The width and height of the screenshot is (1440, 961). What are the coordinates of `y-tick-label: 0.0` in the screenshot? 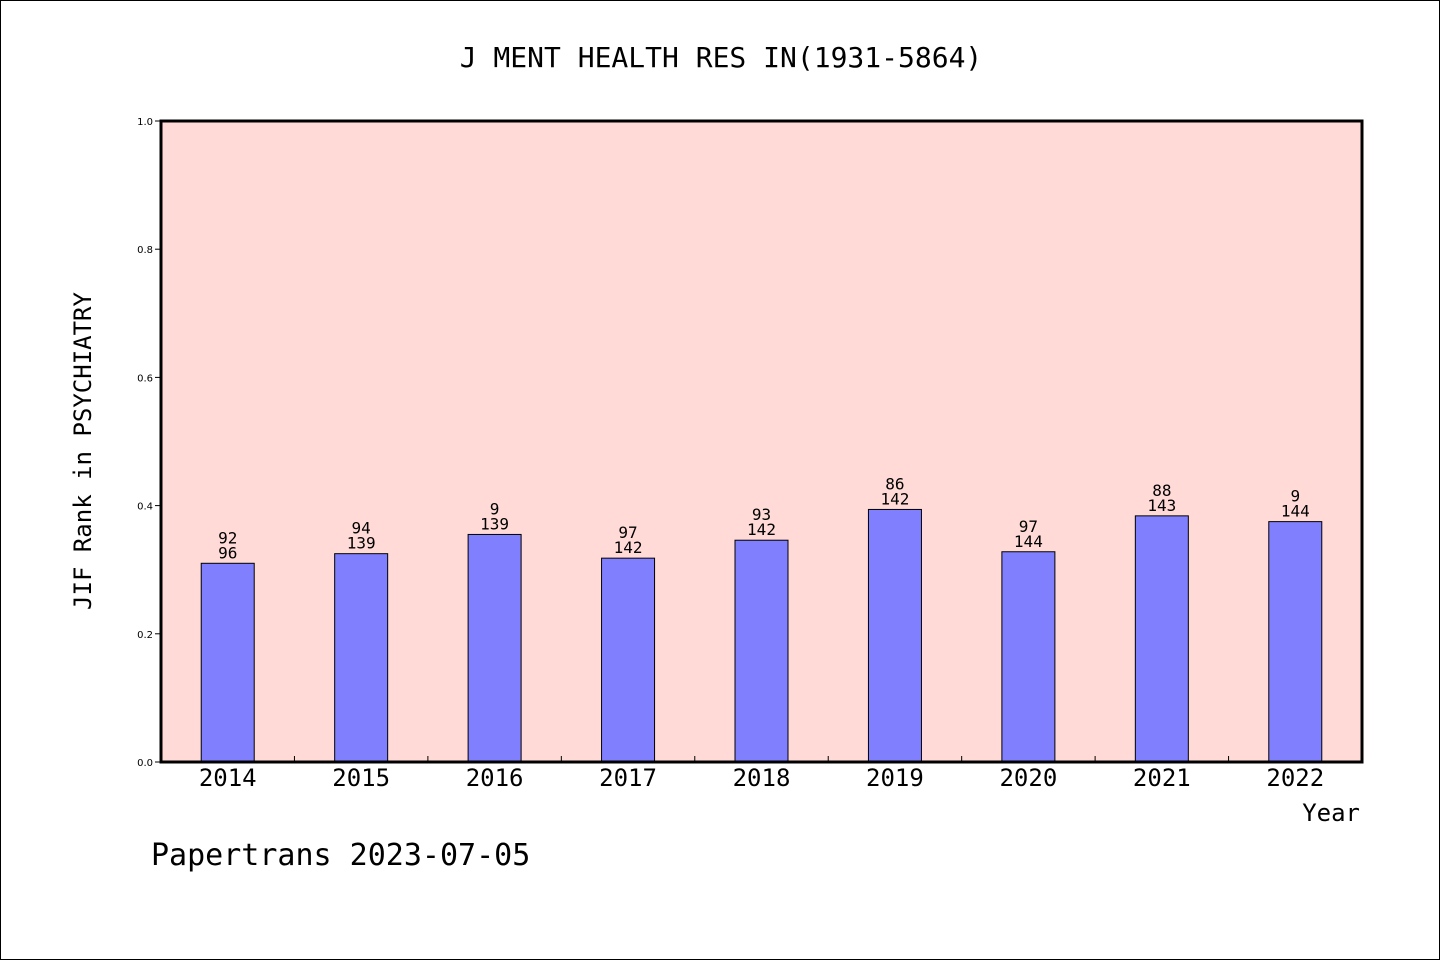 It's located at (145, 763).